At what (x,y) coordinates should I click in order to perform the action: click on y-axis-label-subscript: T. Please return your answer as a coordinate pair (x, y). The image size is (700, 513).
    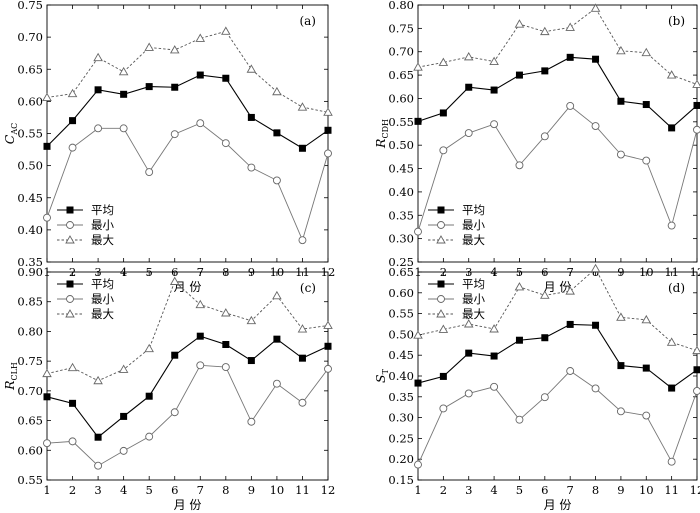
    Looking at the image, I should click on (385, 371).